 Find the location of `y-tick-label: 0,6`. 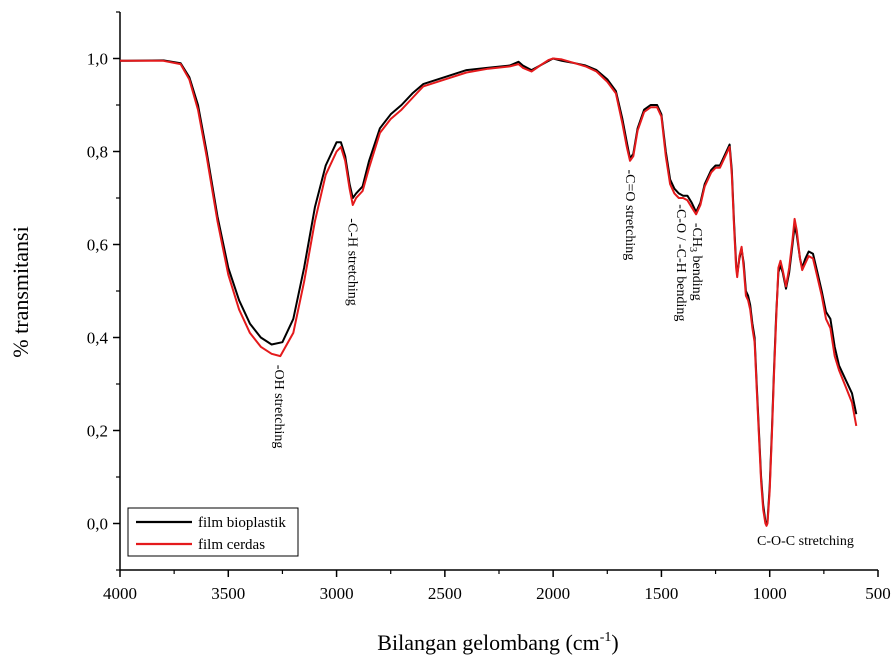

y-tick-label: 0,6 is located at coordinates (97, 245).